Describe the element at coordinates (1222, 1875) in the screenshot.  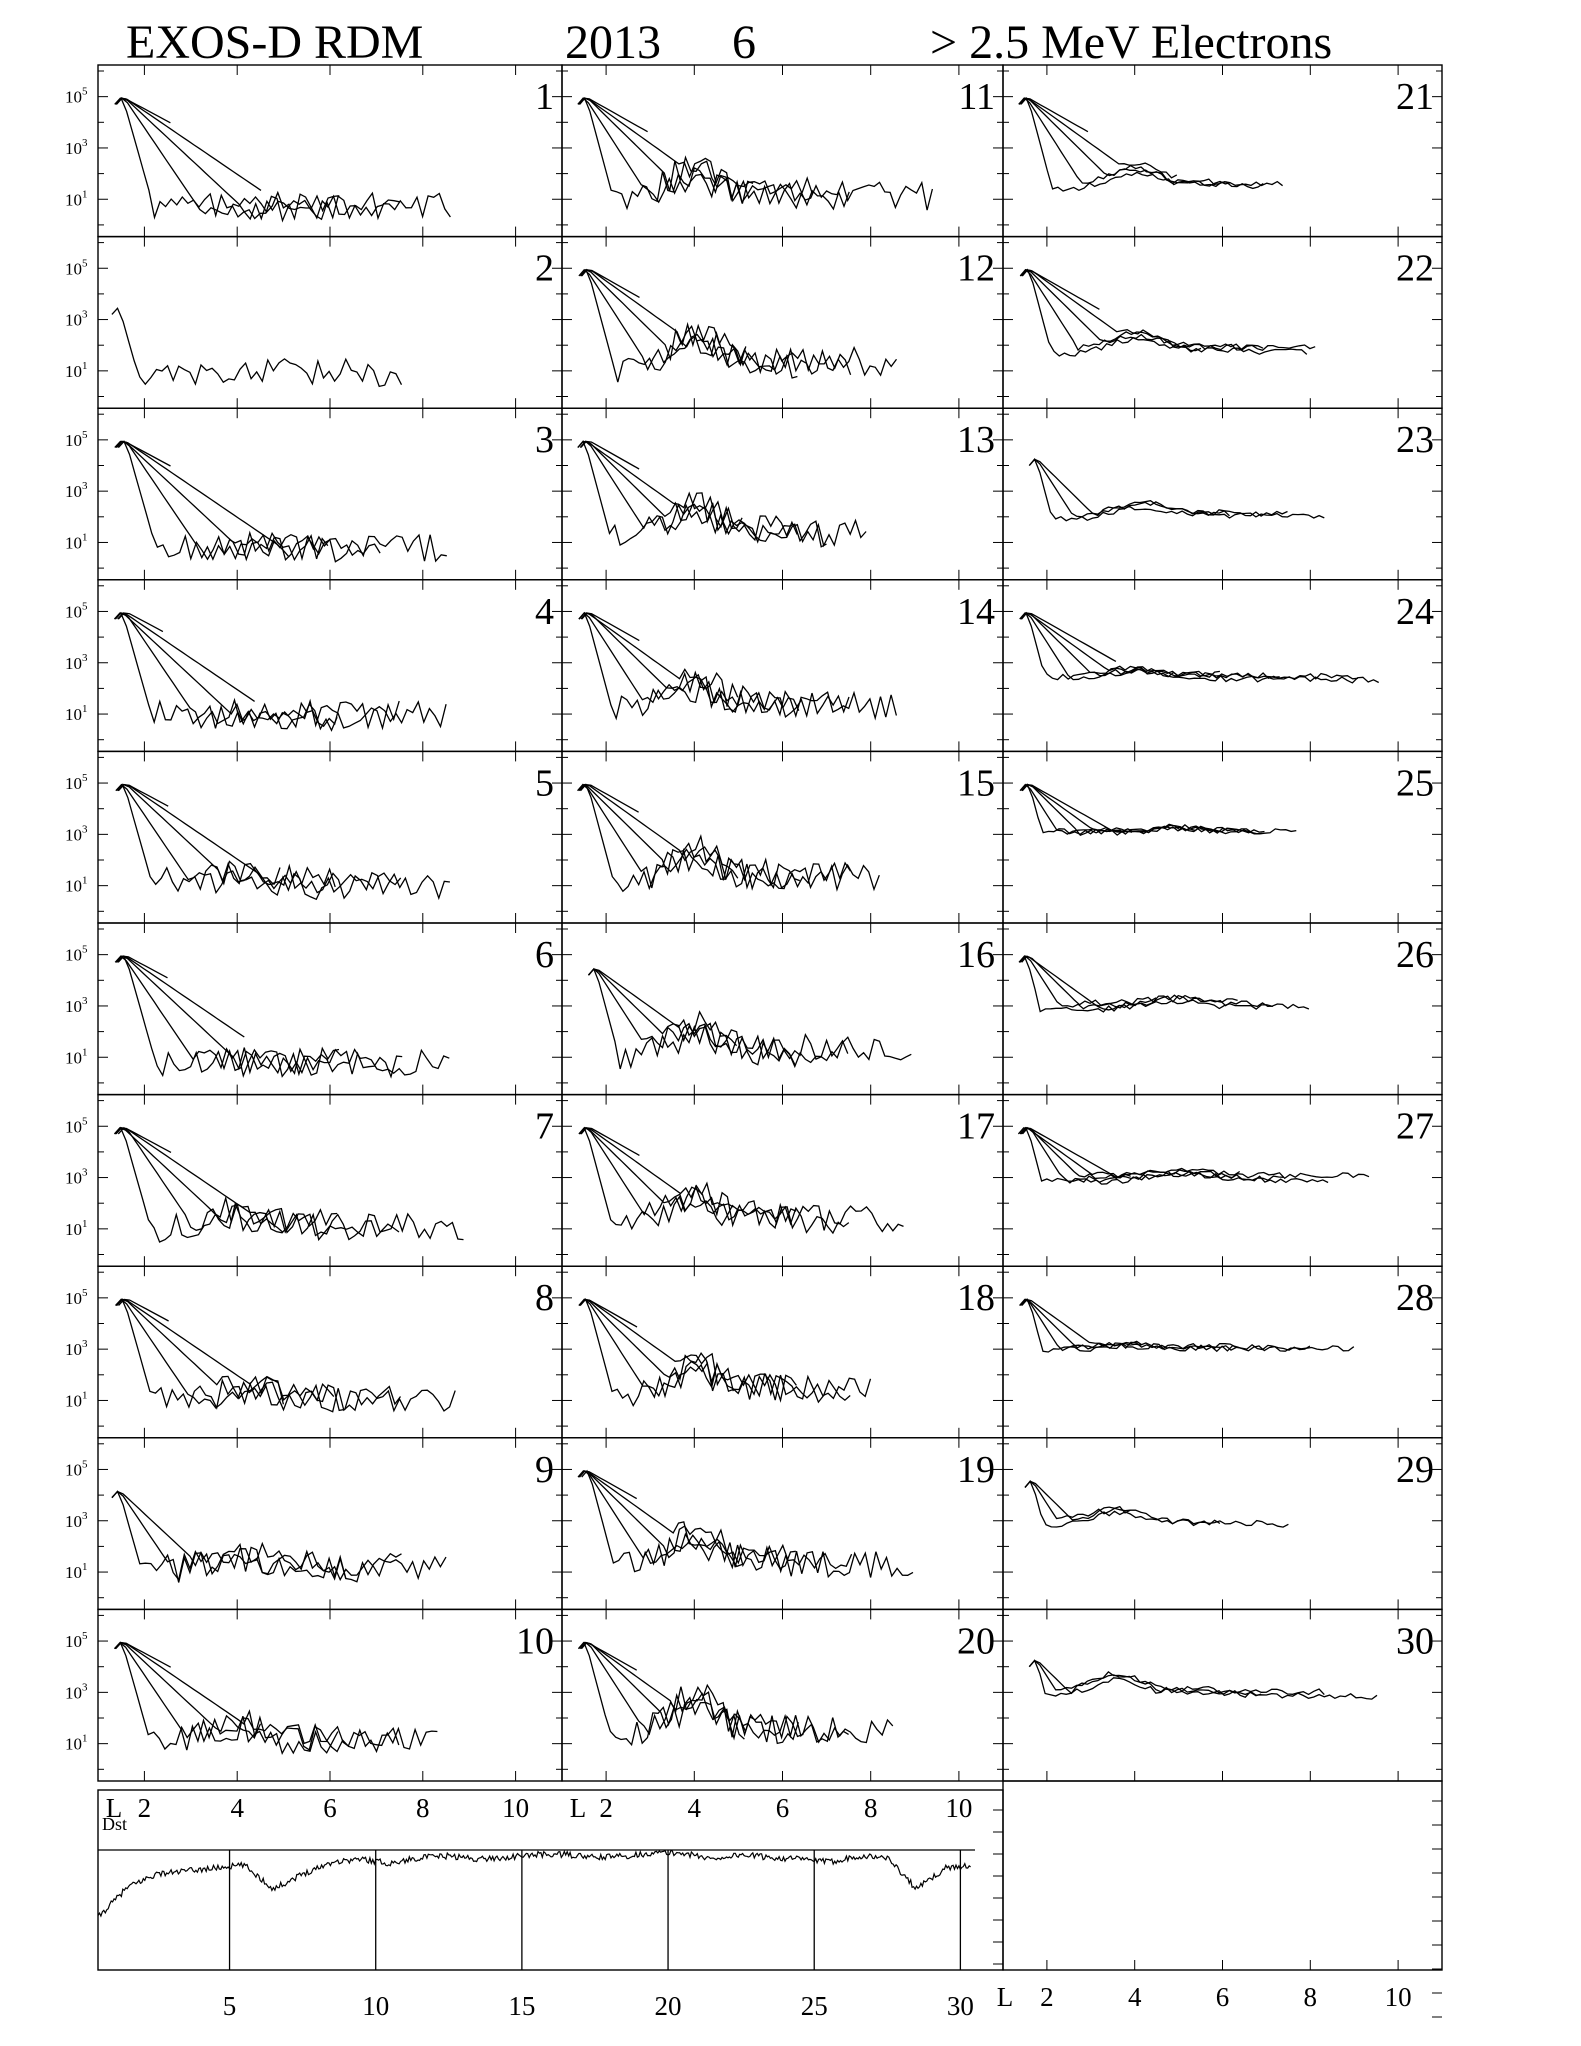
I see `empty-panel-frame` at that location.